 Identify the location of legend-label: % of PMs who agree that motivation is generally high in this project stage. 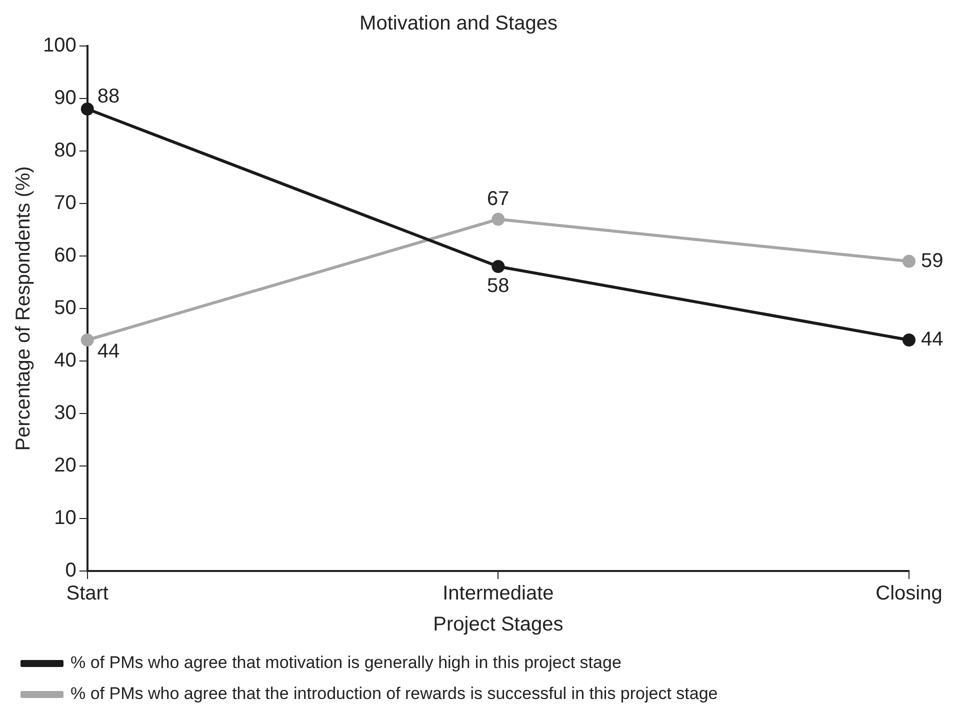
(346, 662).